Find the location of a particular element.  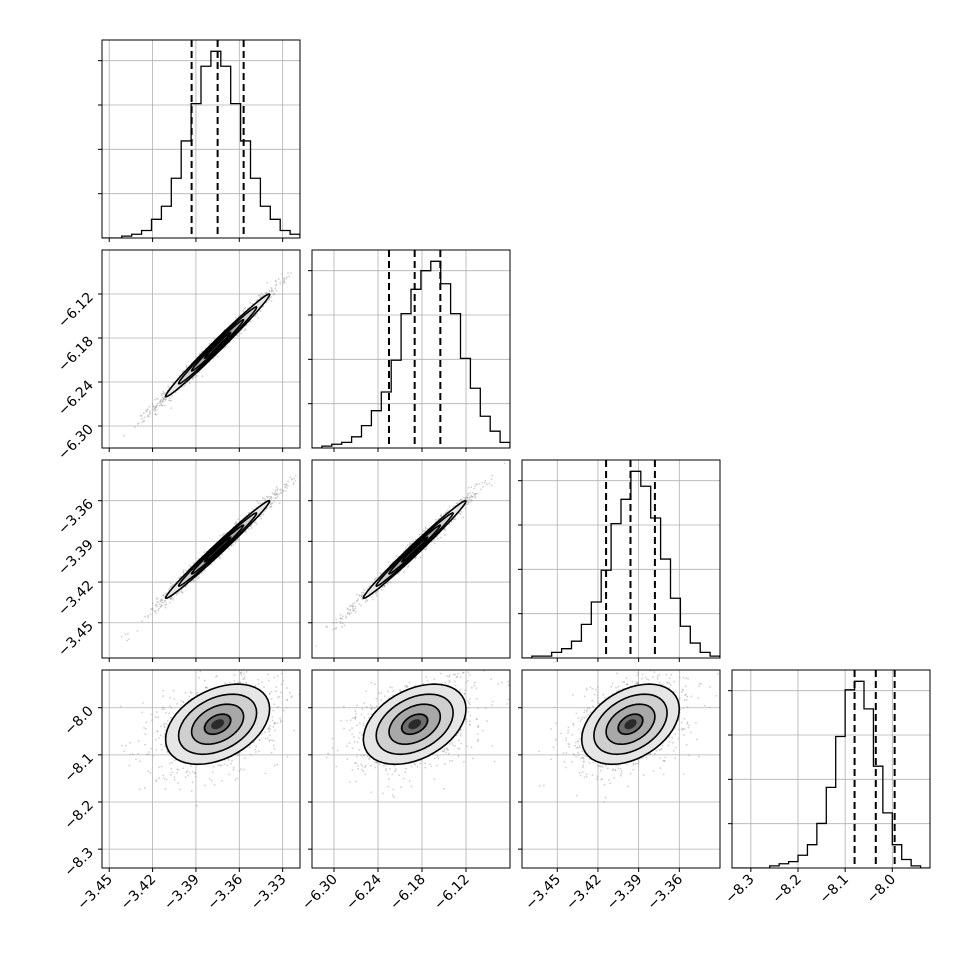

panel-frame is located at coordinates (201, 139).